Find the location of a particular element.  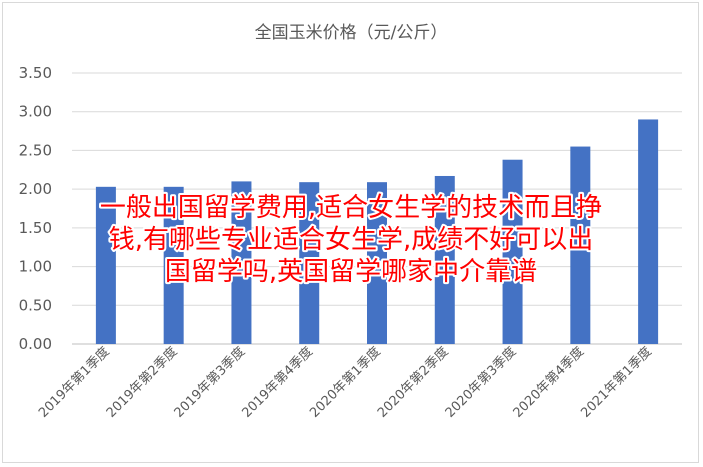

x-tick-label: 2019年第4季度 is located at coordinates (277, 382).